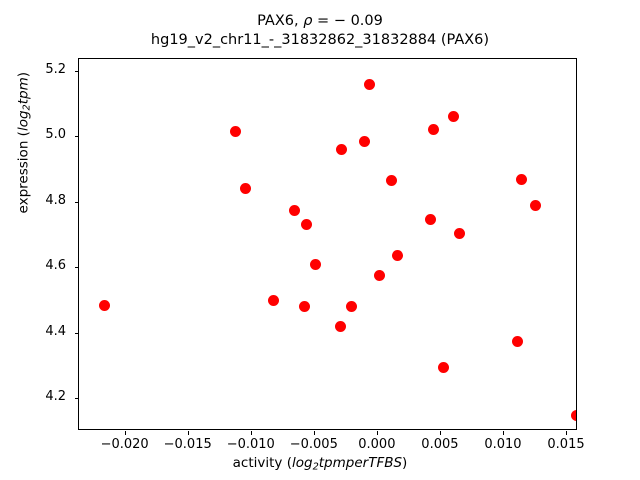 The width and height of the screenshot is (640, 480). I want to click on x-axis-tick-label: 0.010, so click(503, 444).